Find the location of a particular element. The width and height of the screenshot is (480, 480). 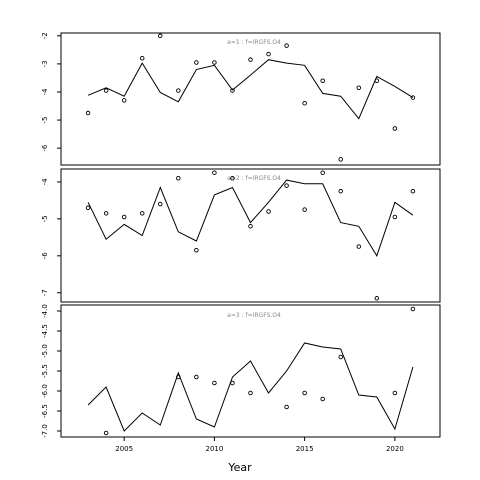

x-tick-label: 2020 is located at coordinates (395, 449).